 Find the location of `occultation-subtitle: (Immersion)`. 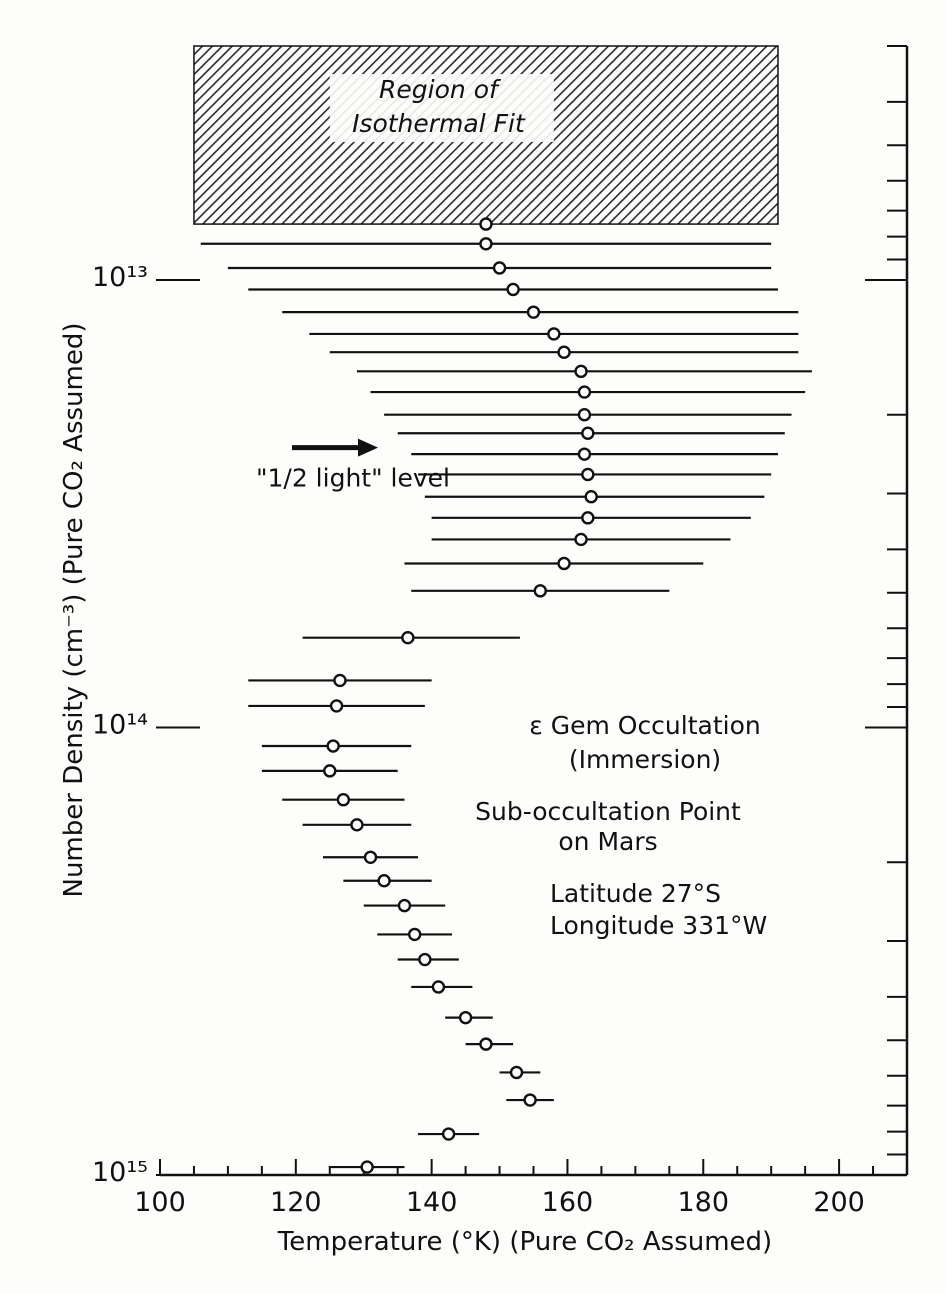

occultation-subtitle: (Immersion) is located at coordinates (645, 759).